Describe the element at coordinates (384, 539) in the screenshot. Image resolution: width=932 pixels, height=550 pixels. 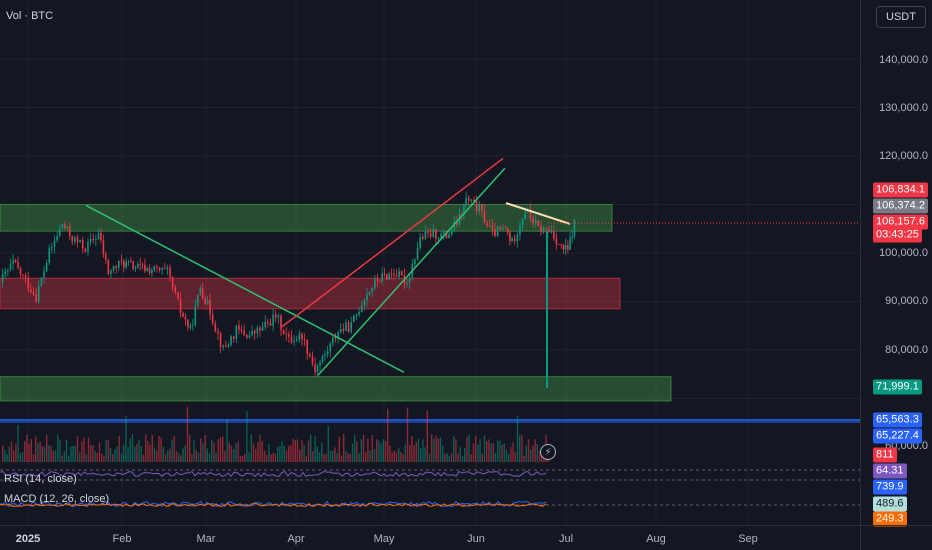
I see `time-tick: May` at that location.